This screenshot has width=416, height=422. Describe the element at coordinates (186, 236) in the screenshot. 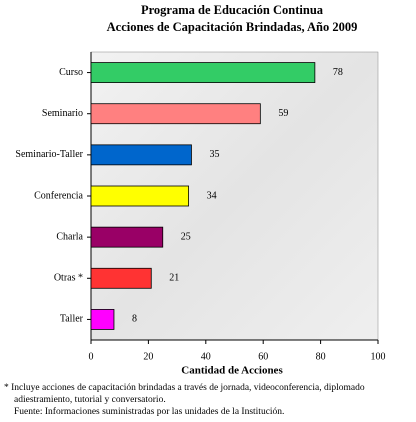

I see `value-label: 25` at that location.